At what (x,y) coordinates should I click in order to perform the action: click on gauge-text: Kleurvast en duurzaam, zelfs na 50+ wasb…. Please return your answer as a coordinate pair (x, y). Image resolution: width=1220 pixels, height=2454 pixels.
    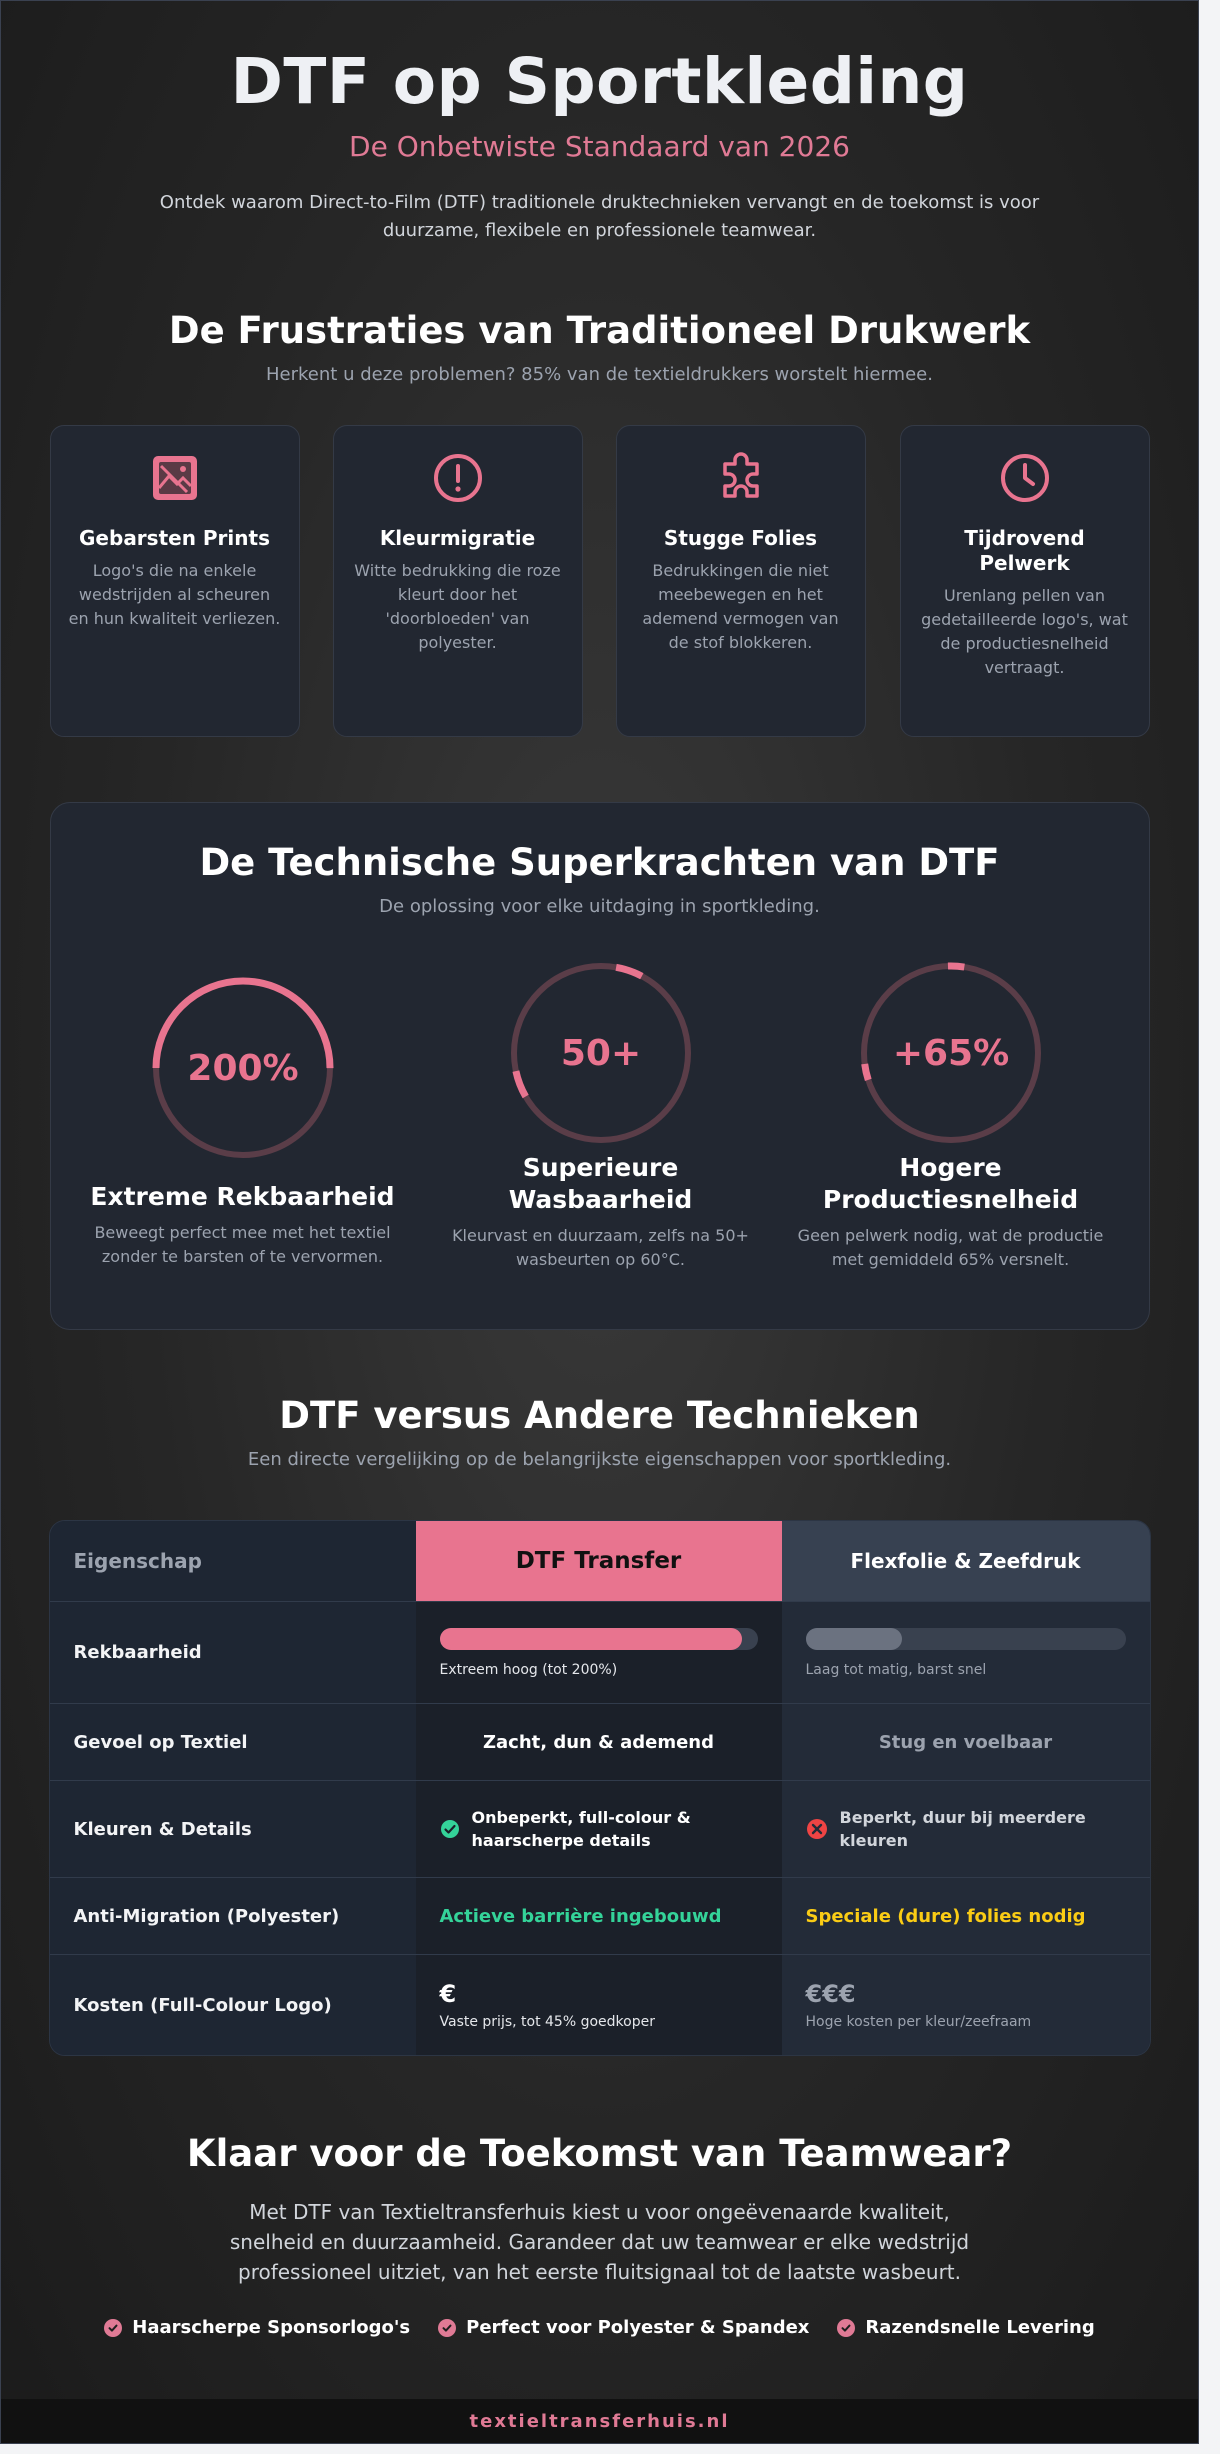
    Looking at the image, I should click on (600, 1247).